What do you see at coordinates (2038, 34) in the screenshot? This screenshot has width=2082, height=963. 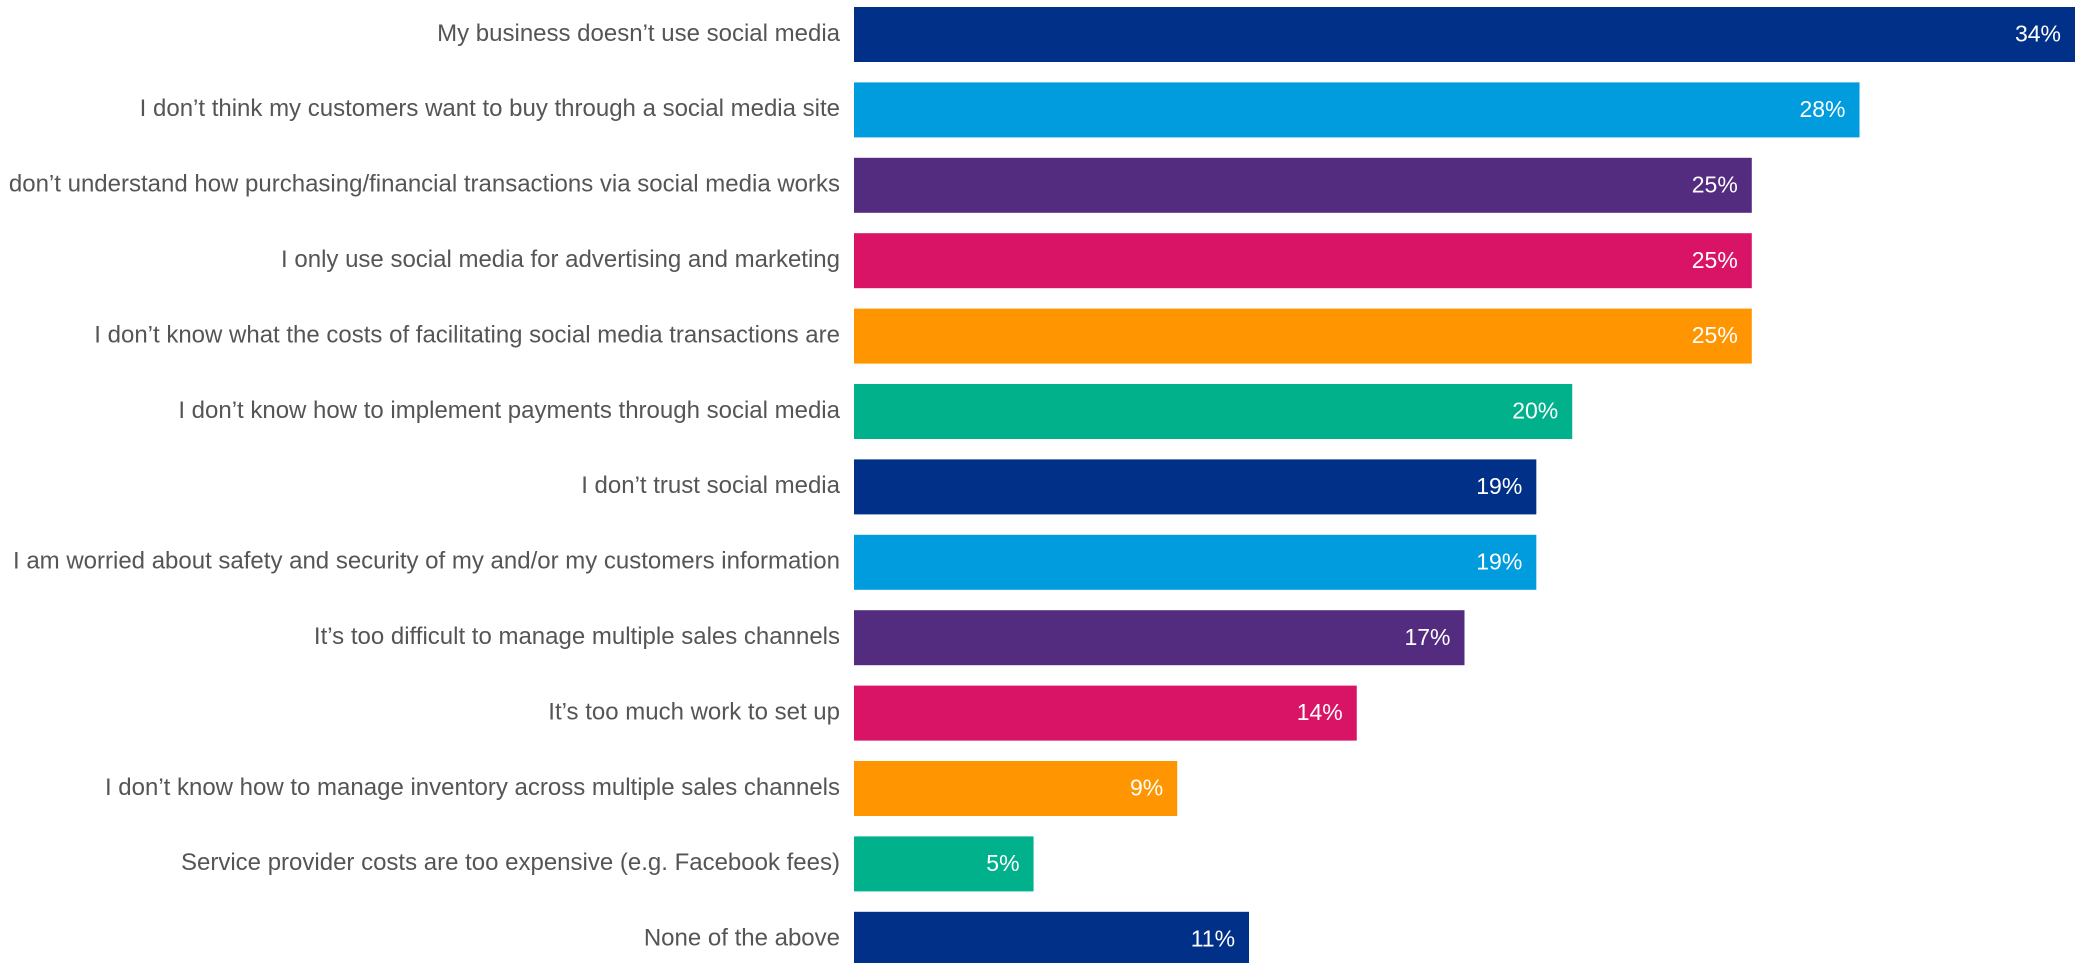 I see `data-label: 34%` at bounding box center [2038, 34].